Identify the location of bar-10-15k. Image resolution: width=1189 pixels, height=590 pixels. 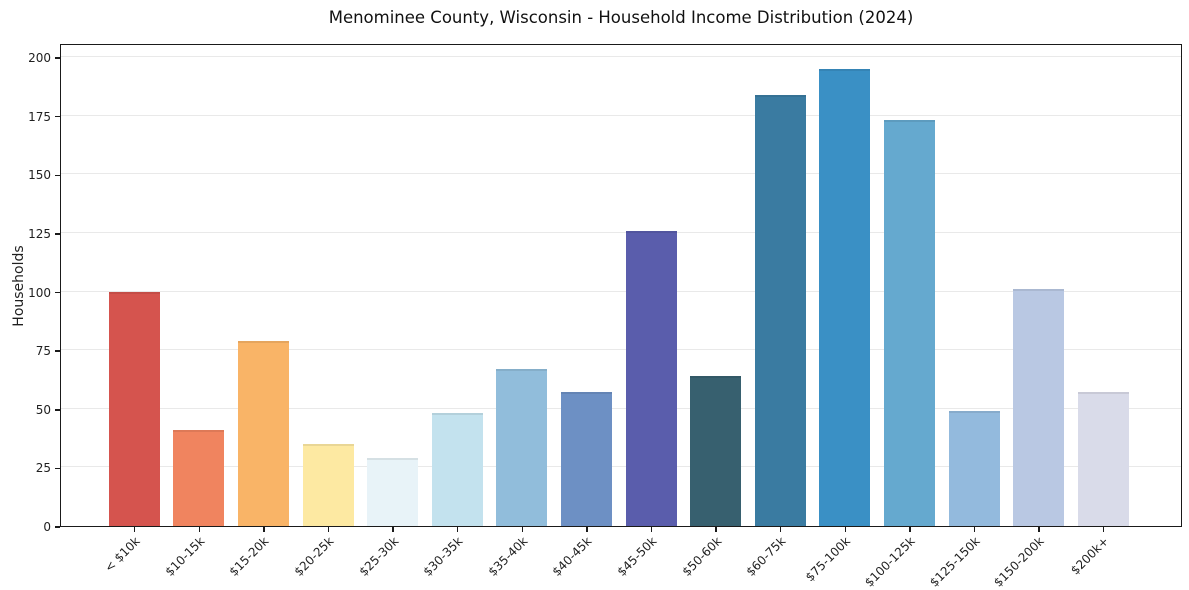
(199, 477).